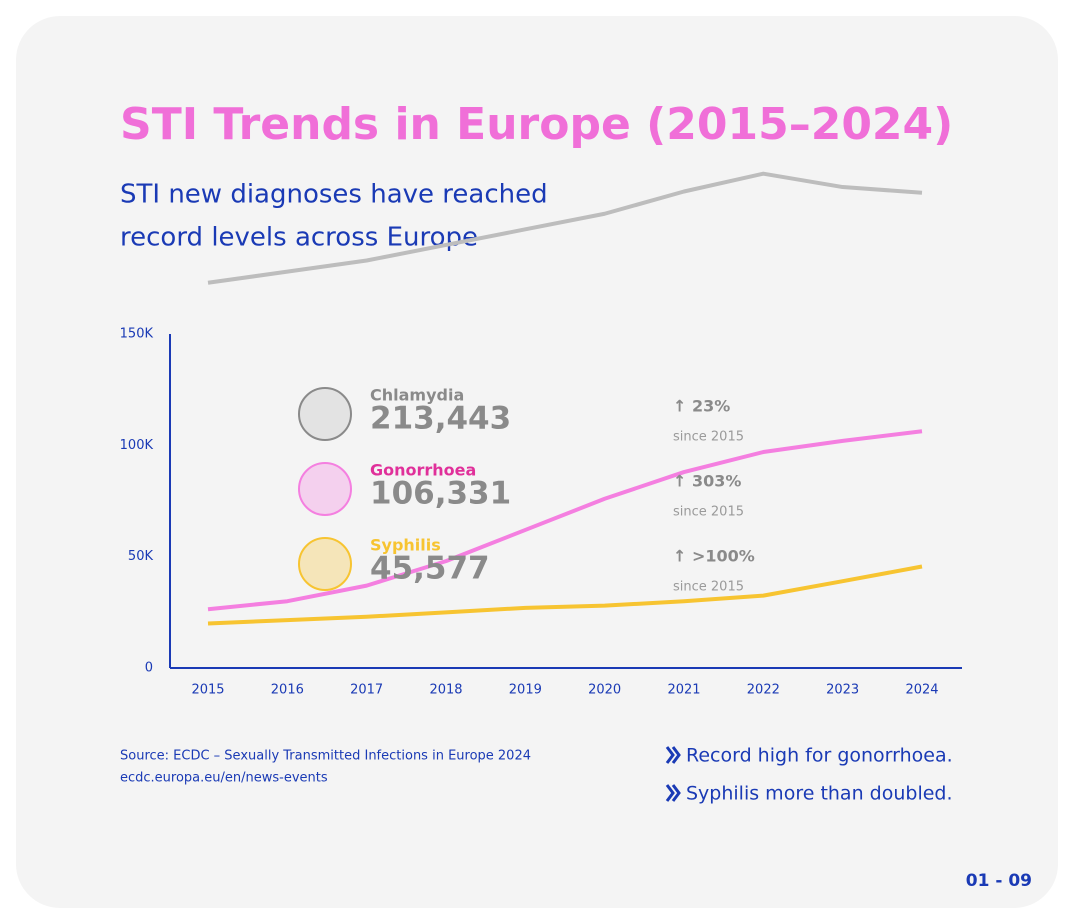 This screenshot has width=1074, height=924. Describe the element at coordinates (707, 481) in the screenshot. I see `change-label: ↑ 303%` at that location.